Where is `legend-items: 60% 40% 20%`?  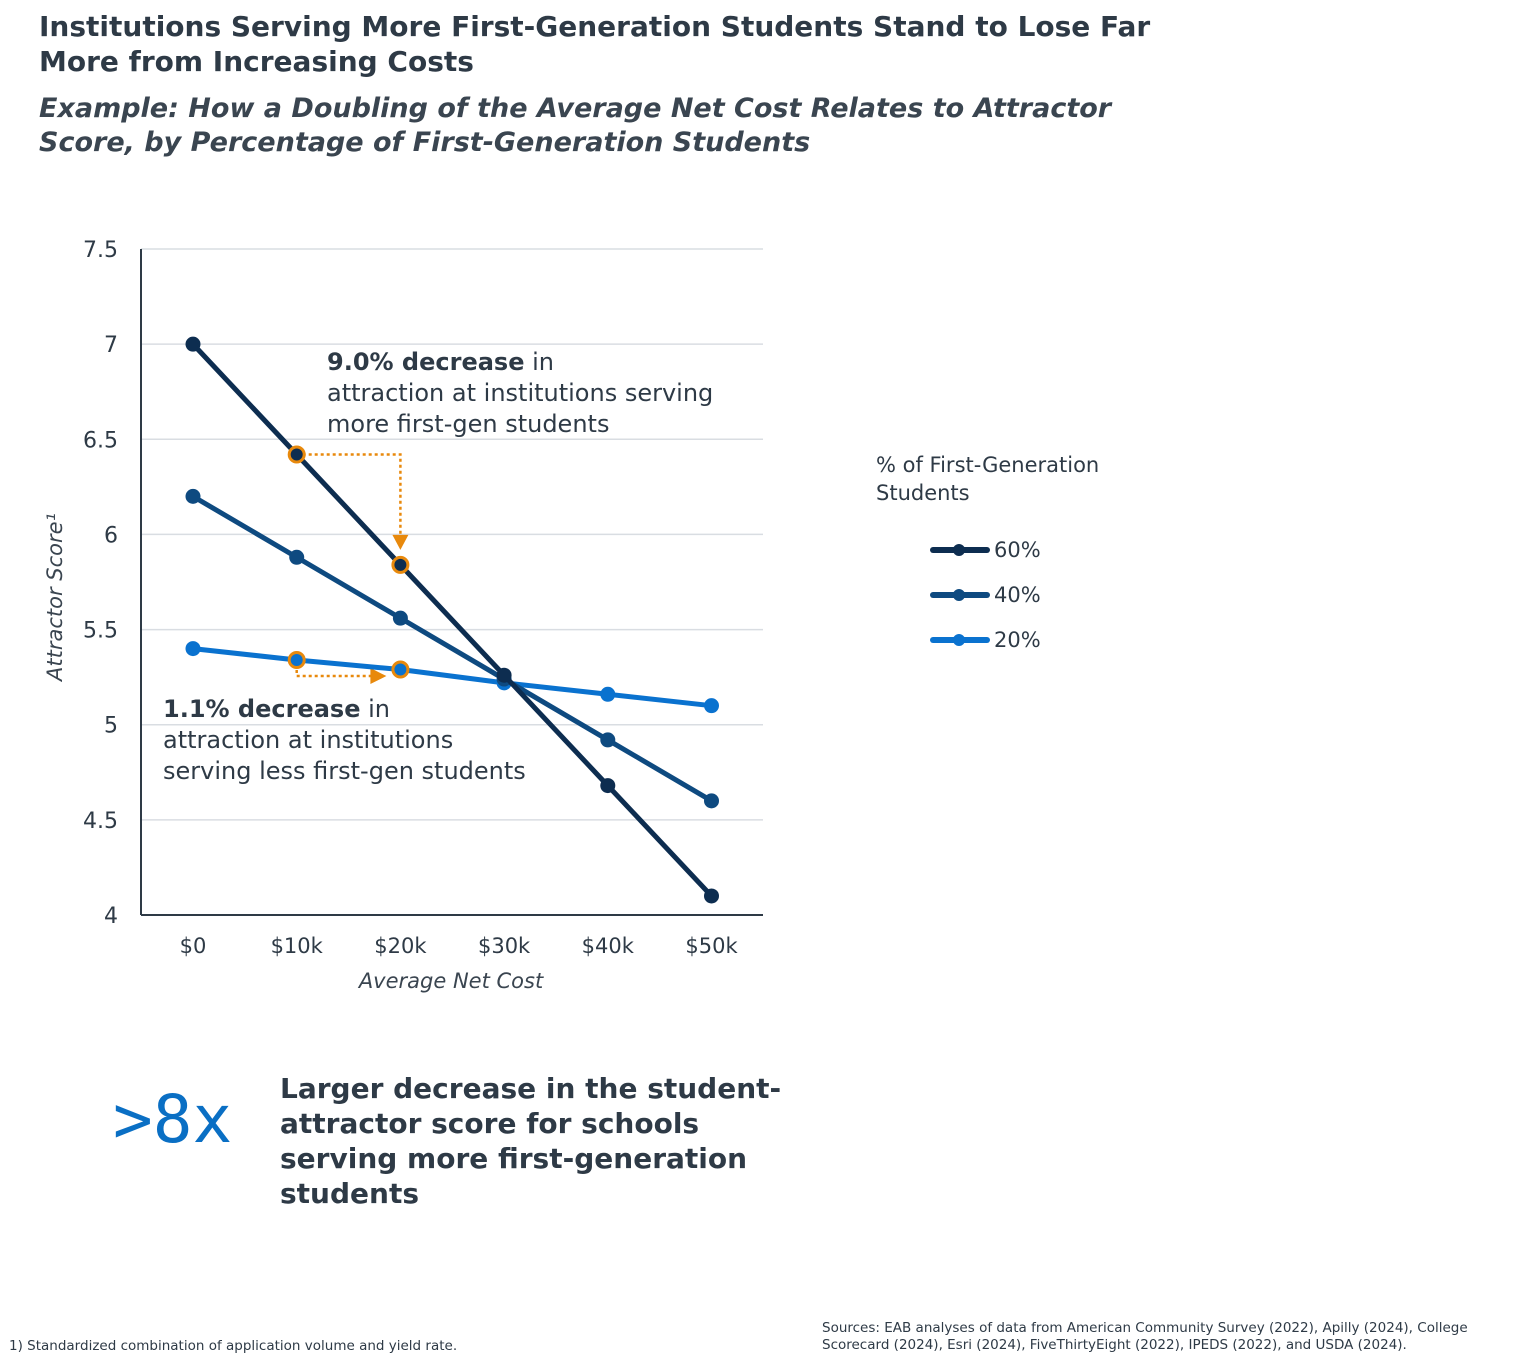 legend-items: 60% 40% 20% is located at coordinates (1033, 594).